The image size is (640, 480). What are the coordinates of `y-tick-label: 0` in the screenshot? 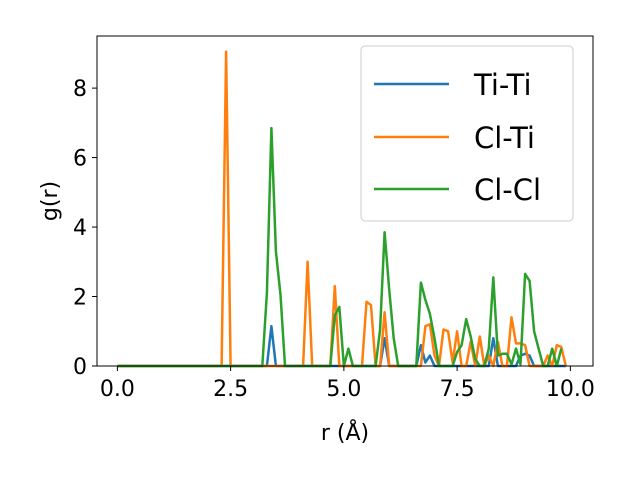 It's located at (80, 367).